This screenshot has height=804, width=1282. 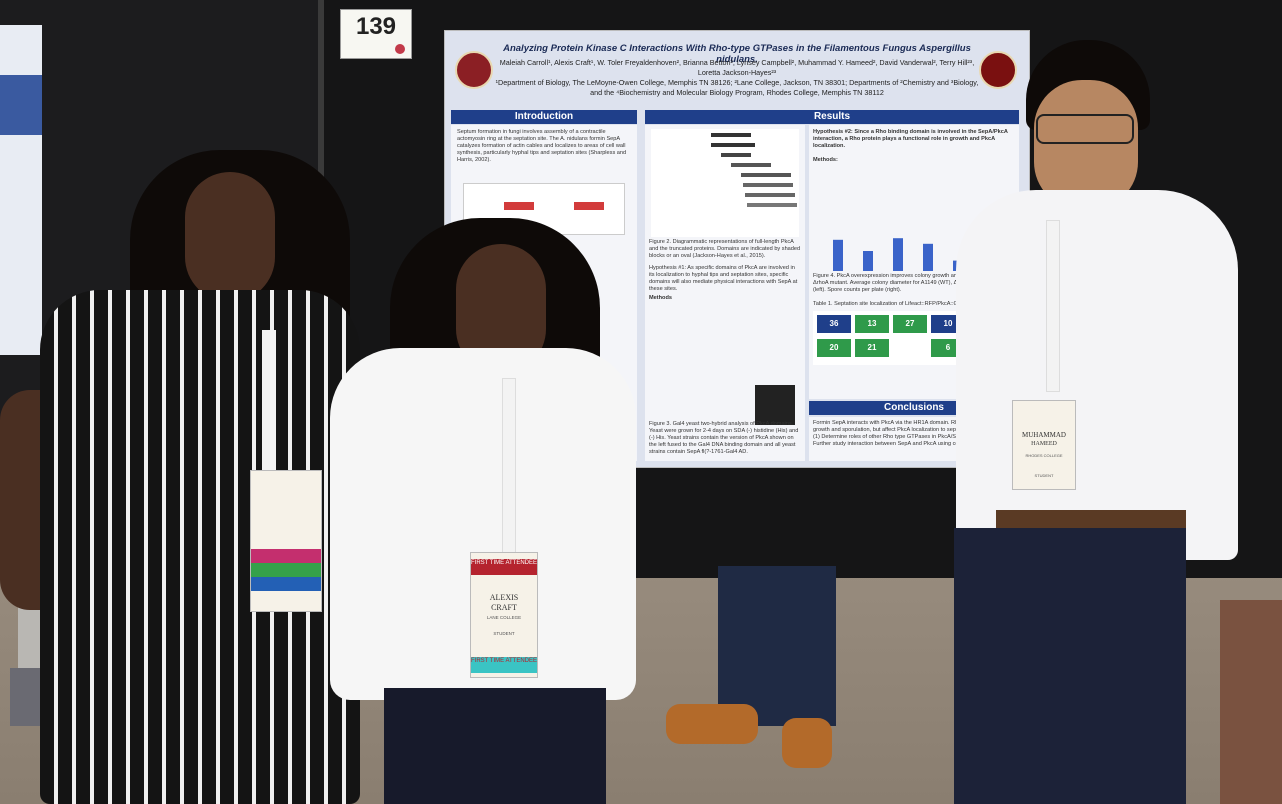 What do you see at coordinates (834, 324) in the screenshot?
I see `table-cell: 36` at bounding box center [834, 324].